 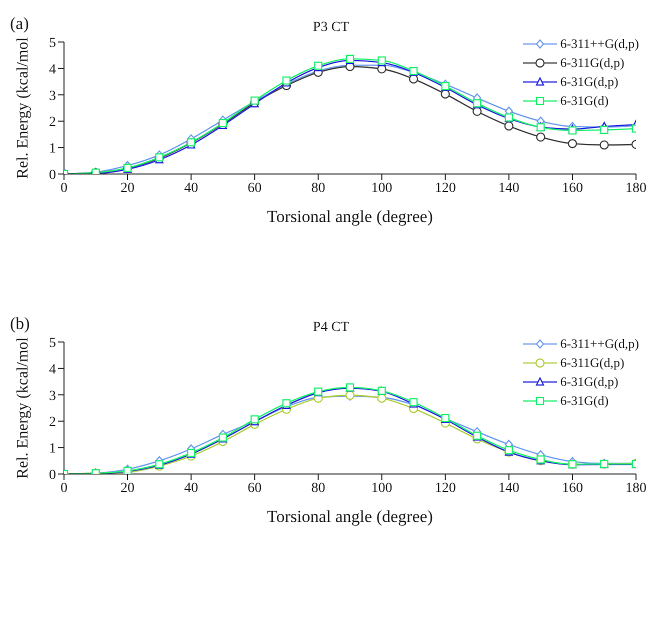 I want to click on chart-title: P4 CT, so click(x=331, y=327).